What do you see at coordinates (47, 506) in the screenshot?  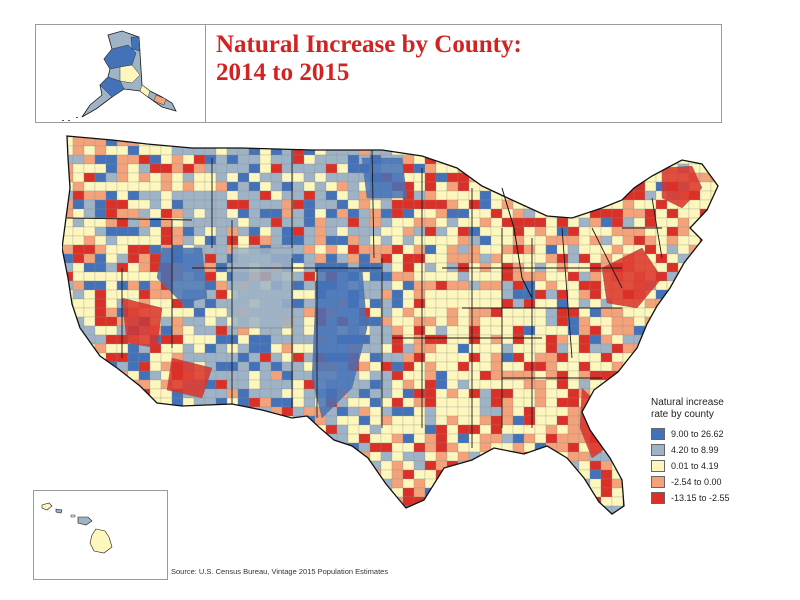 I see `kauai-island` at bounding box center [47, 506].